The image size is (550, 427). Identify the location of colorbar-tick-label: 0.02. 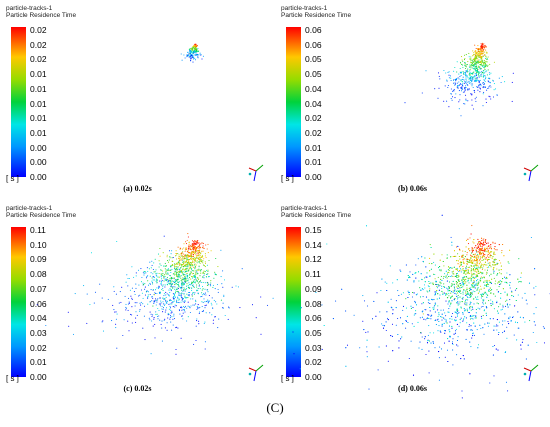
(38, 59).